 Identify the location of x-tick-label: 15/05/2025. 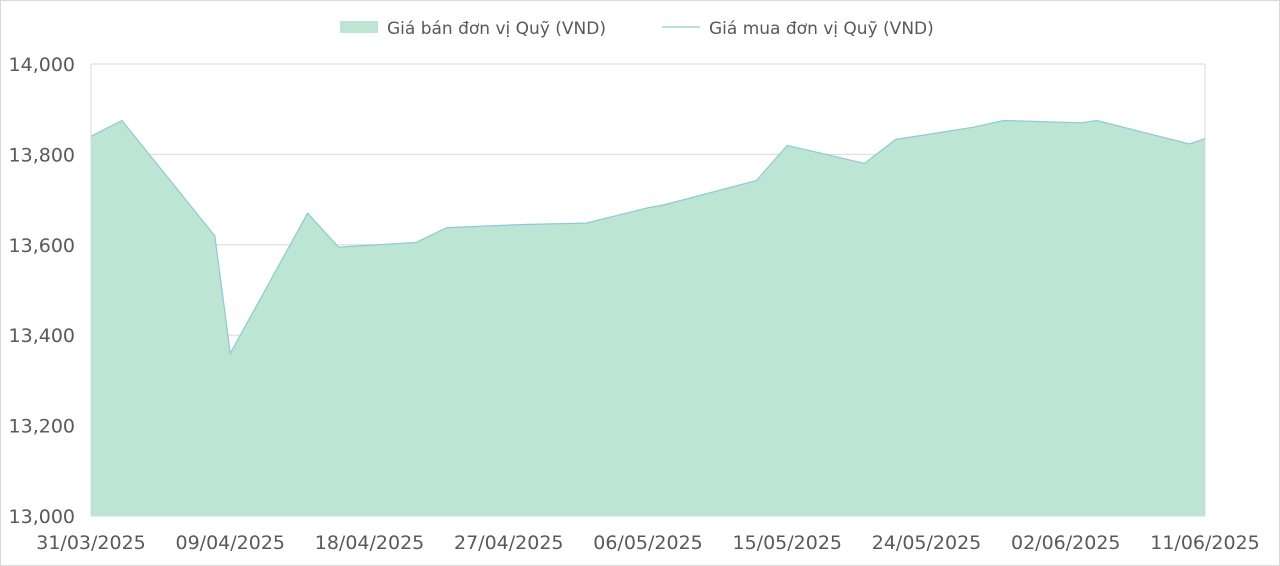
(787, 543).